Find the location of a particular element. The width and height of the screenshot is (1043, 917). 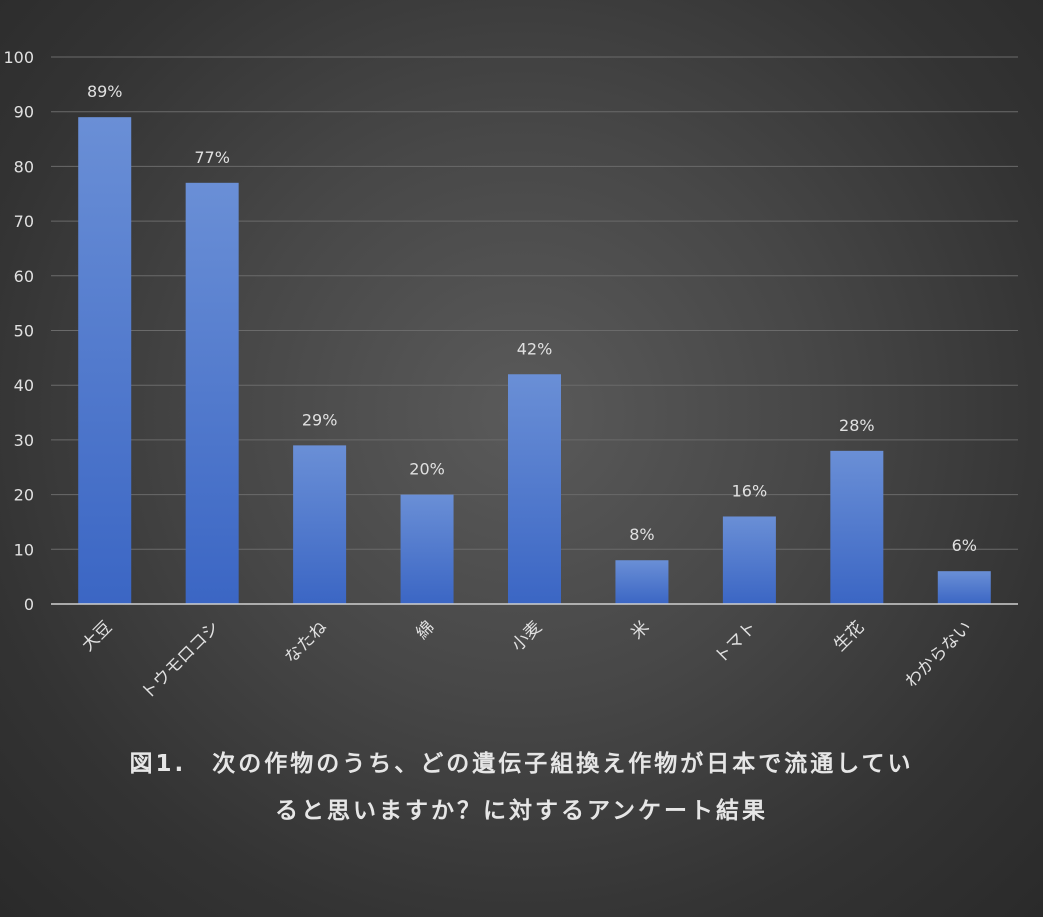

x-tick-label: なたね is located at coordinates (306, 642).